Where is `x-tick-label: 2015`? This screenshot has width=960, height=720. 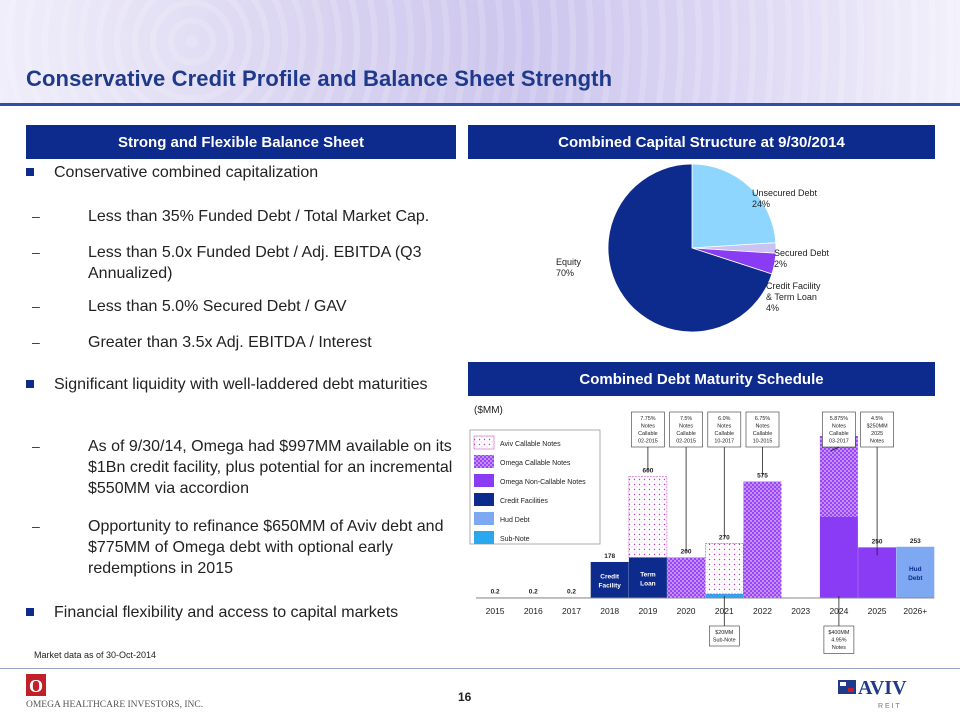
x-tick-label: 2015 is located at coordinates (495, 611).